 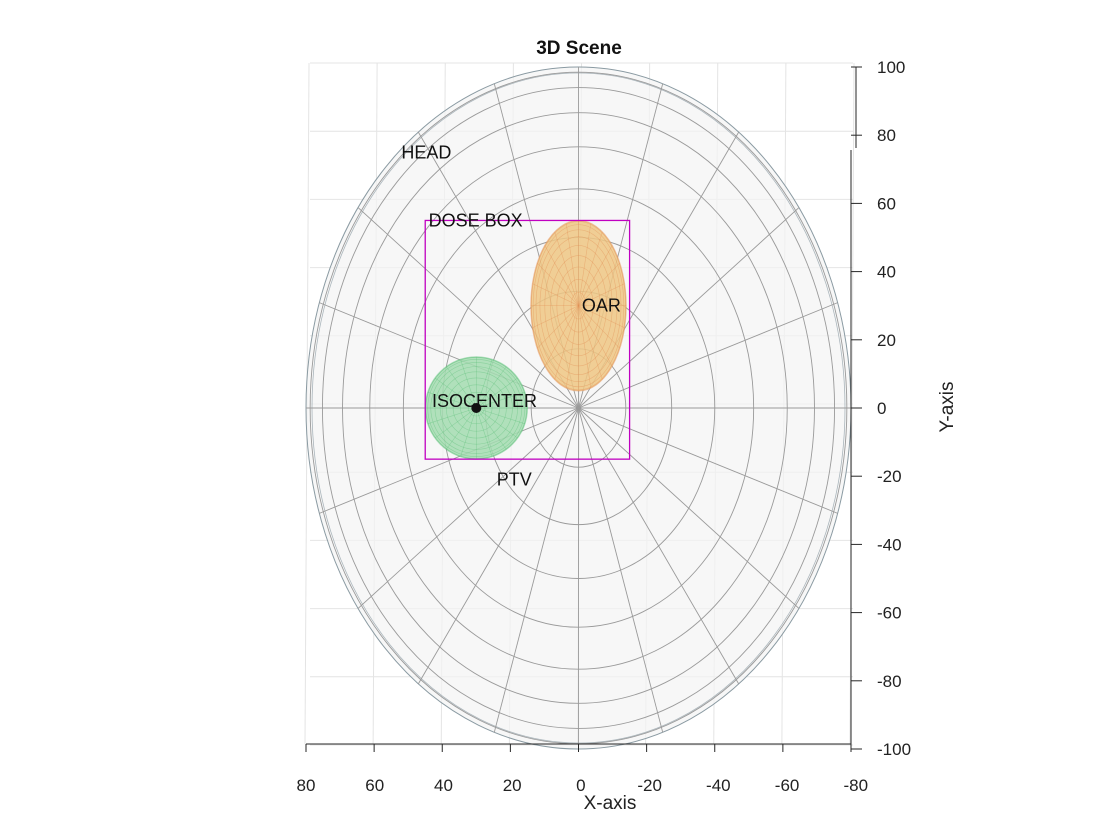 I want to click on y-tick-label: -60, so click(x=889, y=613).